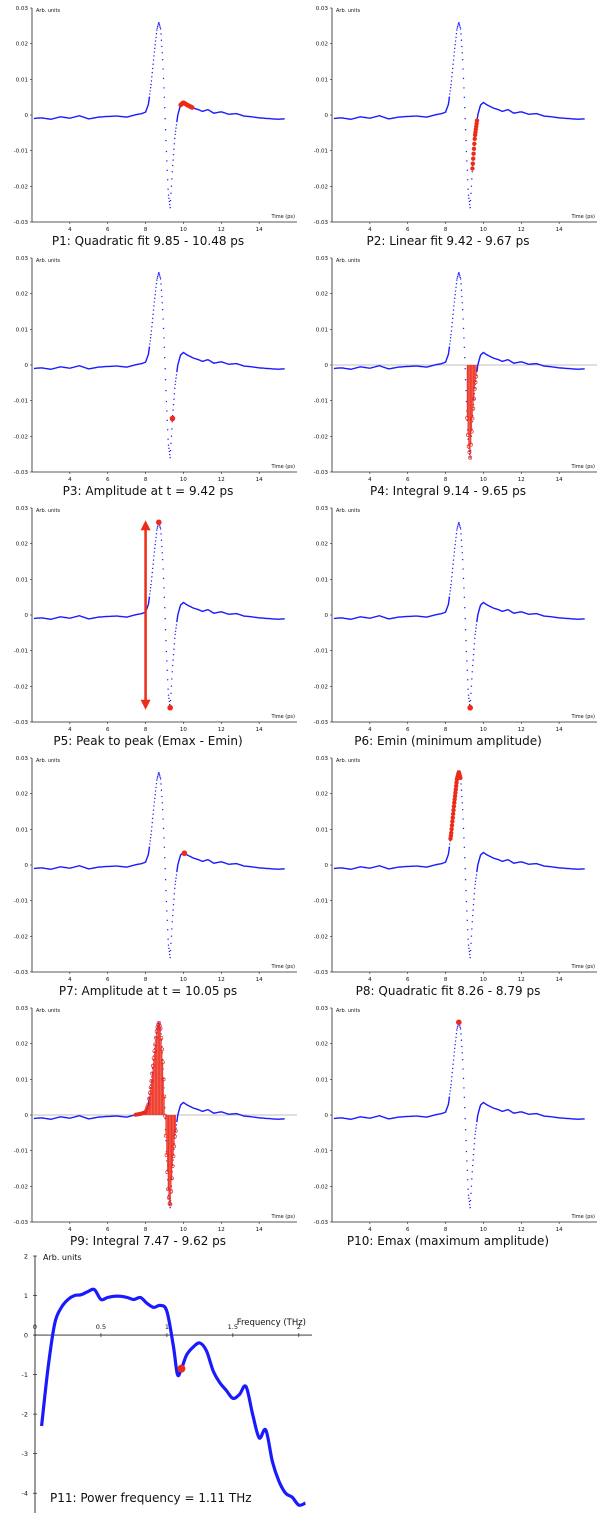  I want to click on trace-right, so click(230, 1112).